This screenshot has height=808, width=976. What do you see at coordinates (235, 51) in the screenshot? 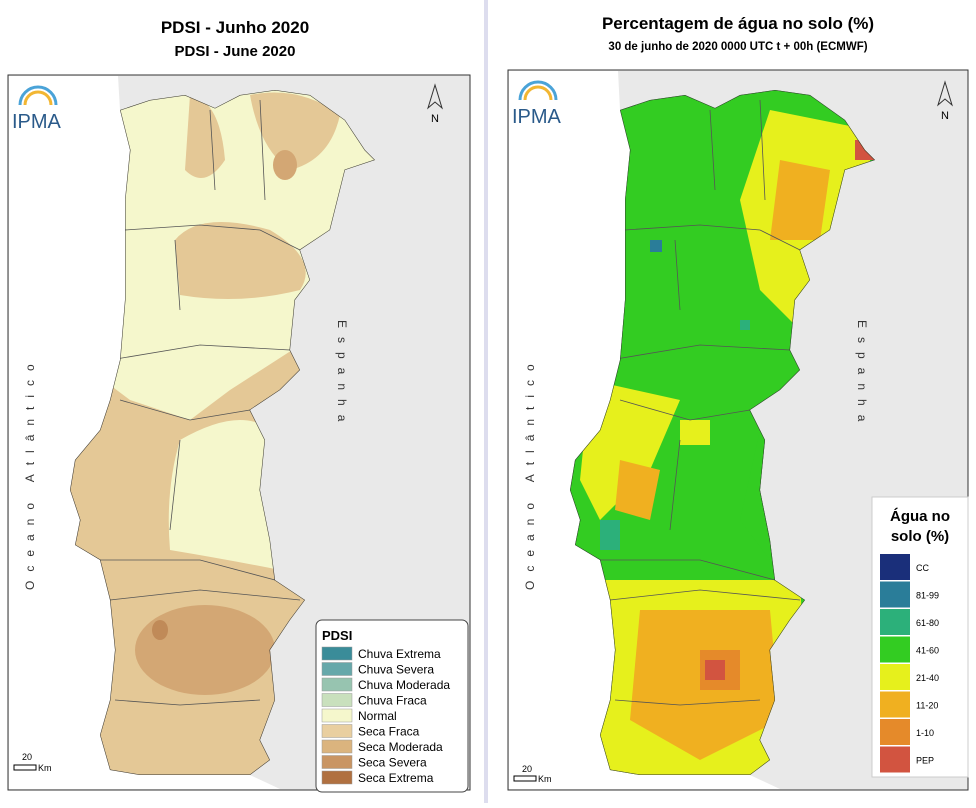
I see `subtitle: PDSI - June 2020` at bounding box center [235, 51].